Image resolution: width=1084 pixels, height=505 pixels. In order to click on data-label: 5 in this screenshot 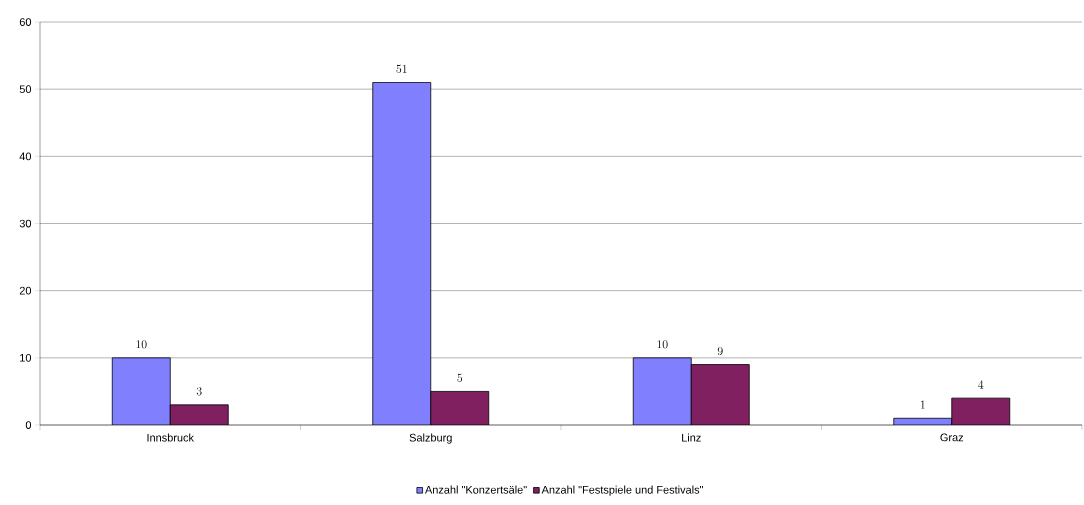, I will do `click(460, 377)`.